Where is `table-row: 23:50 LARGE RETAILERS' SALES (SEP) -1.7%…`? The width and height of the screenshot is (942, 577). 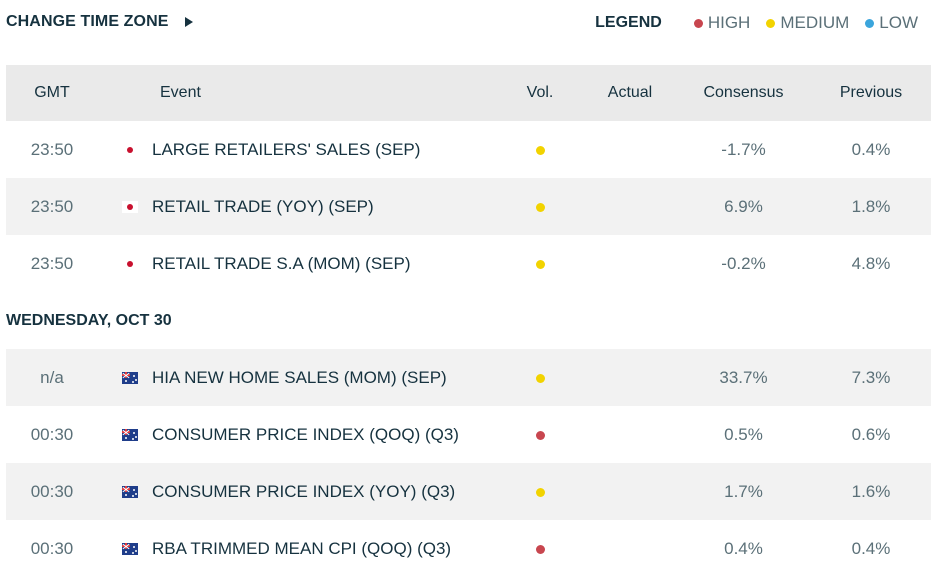 table-row: 23:50 LARGE RETAILERS' SALES (SEP) -1.7%… is located at coordinates (468, 149).